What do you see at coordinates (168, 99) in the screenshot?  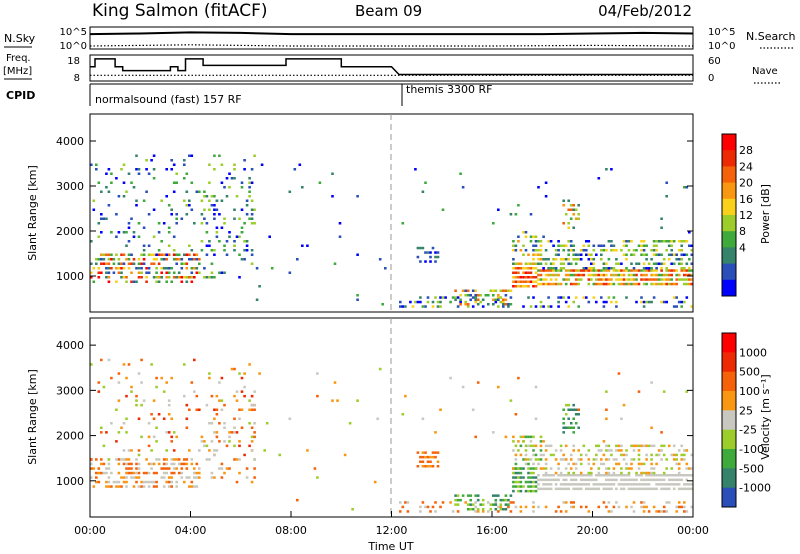 I see `mode-label-normalsound: normalsound (fast) 157 RF` at bounding box center [168, 99].